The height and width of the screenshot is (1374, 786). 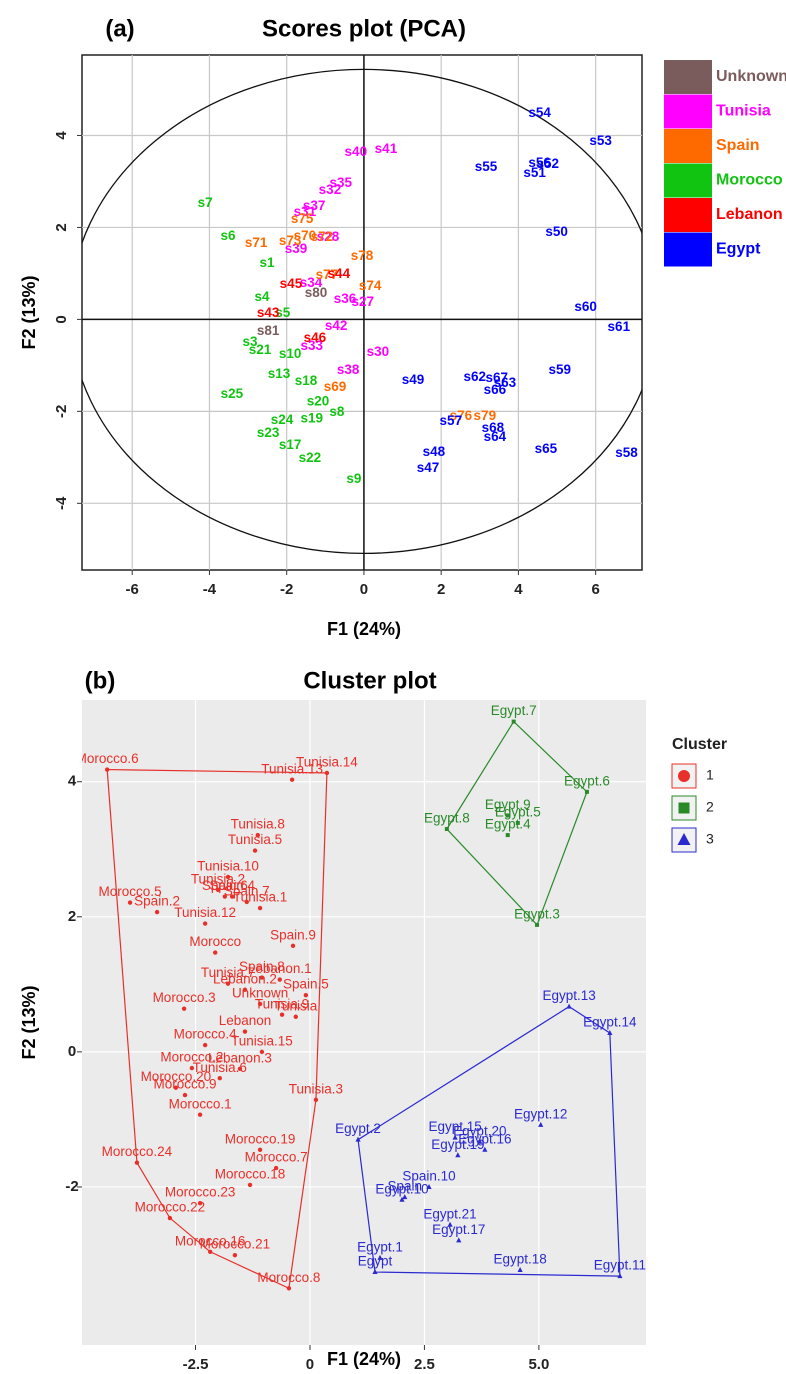 What do you see at coordinates (518, 589) in the screenshot?
I see `x-tick-label: 4` at bounding box center [518, 589].